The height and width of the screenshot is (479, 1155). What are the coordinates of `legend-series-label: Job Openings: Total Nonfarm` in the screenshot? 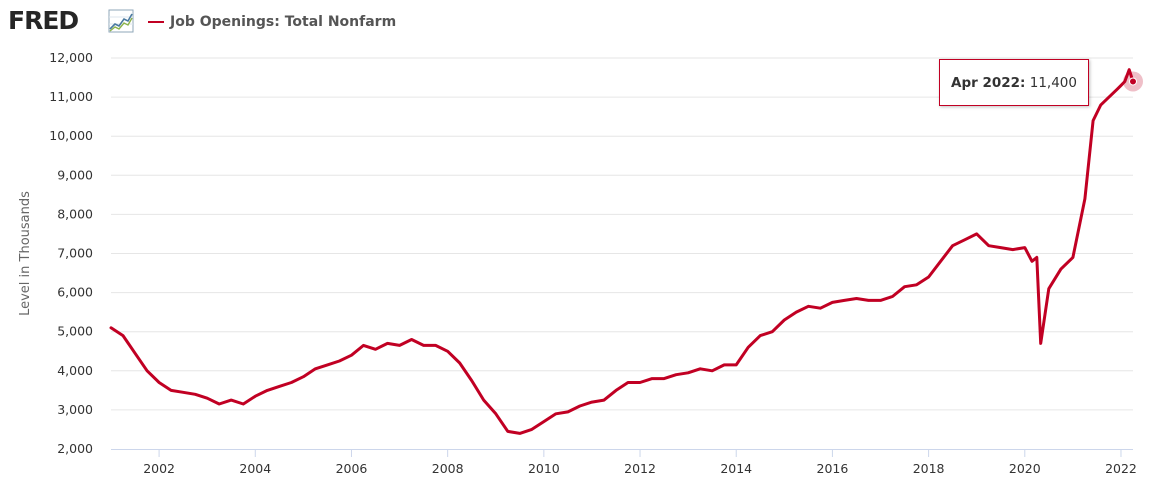 It's located at (283, 22).